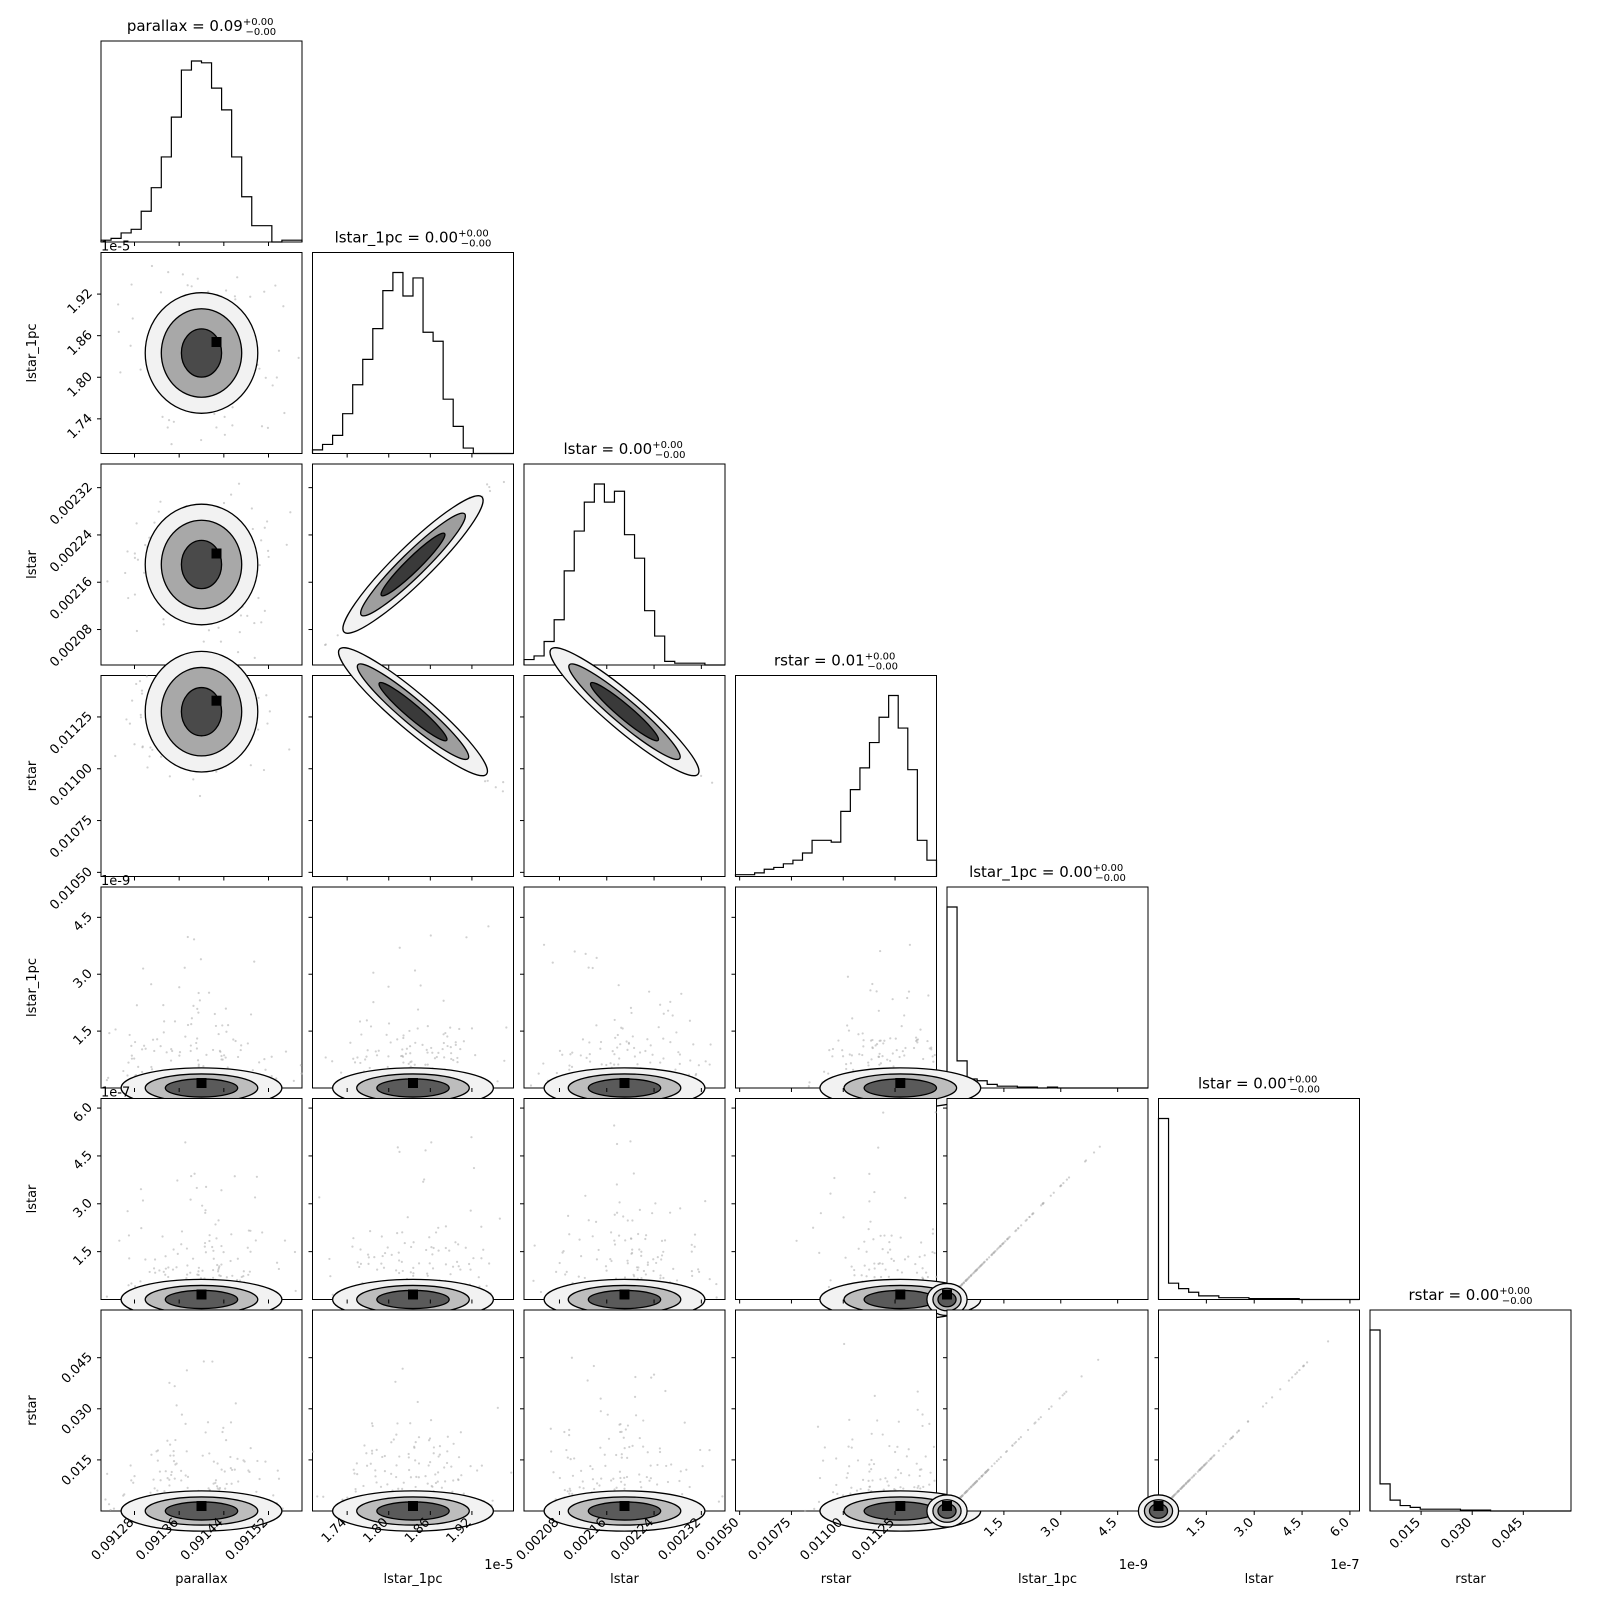  I want to click on diag-panel-1: lstar_1pc = 0.00+0.00 −0.00, so click(412, 343).